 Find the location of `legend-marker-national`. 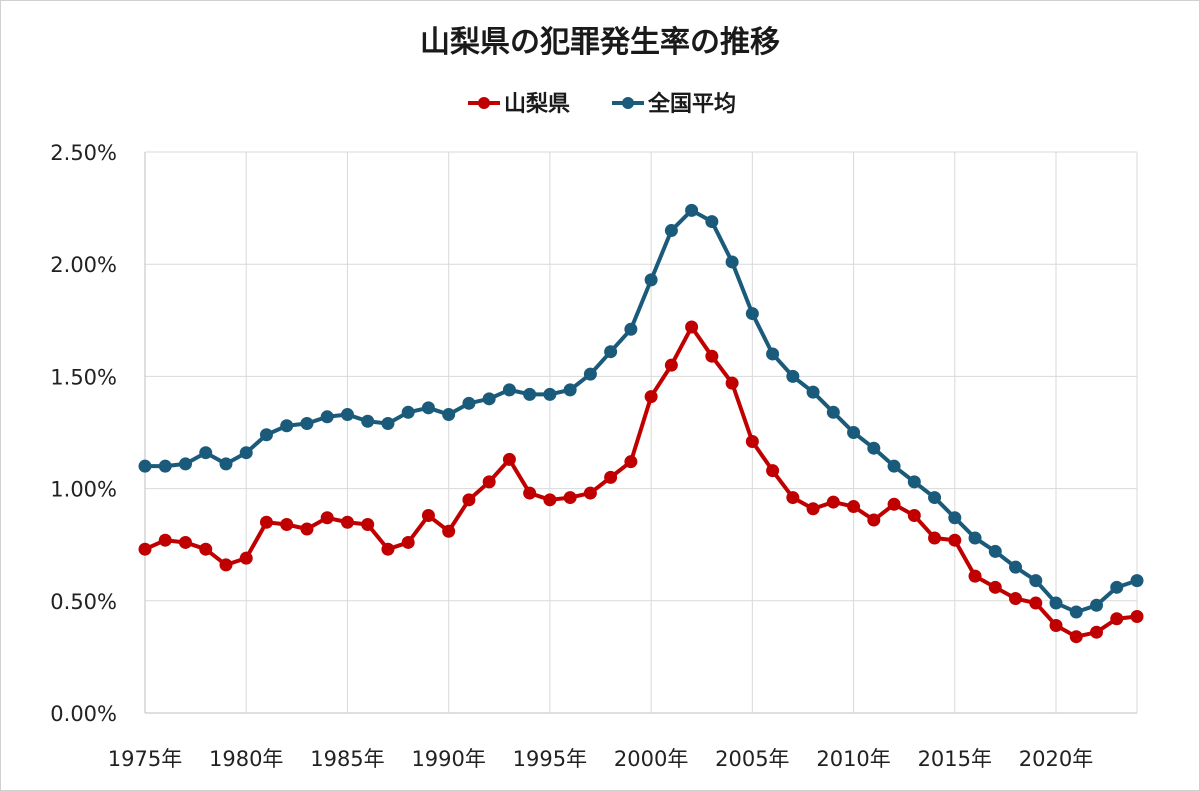

legend-marker-national is located at coordinates (628, 103).